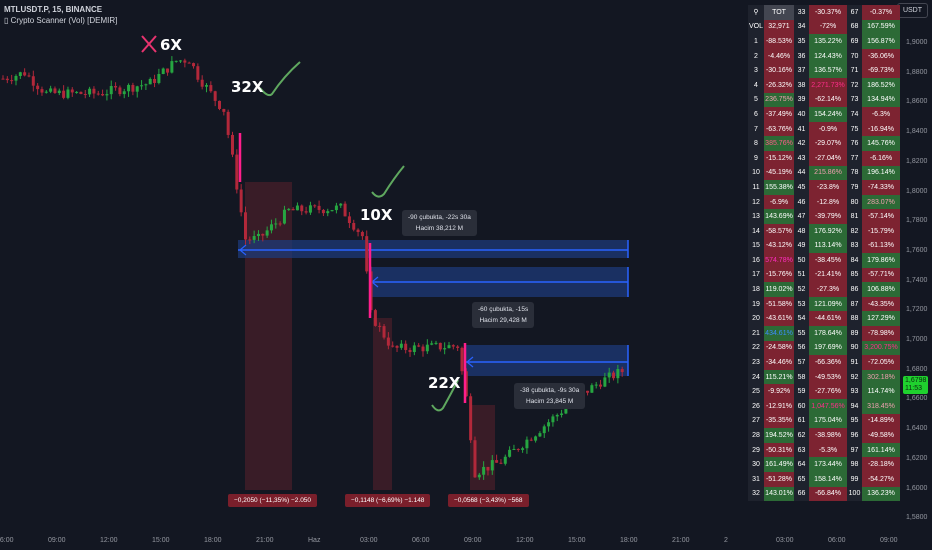 The width and height of the screenshot is (932, 550). Describe the element at coordinates (828, 85) in the screenshot. I see `scanner-value: 2,271.73%` at that location.